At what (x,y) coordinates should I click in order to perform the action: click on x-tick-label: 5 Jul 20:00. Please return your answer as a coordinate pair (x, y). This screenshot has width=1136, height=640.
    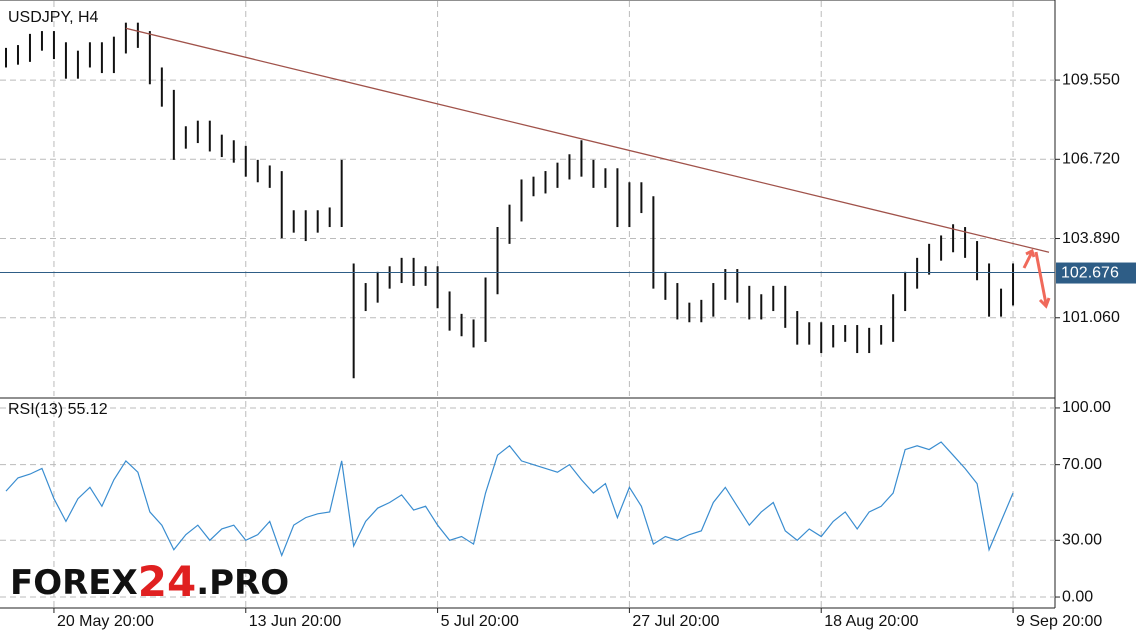
    Looking at the image, I should click on (480, 621).